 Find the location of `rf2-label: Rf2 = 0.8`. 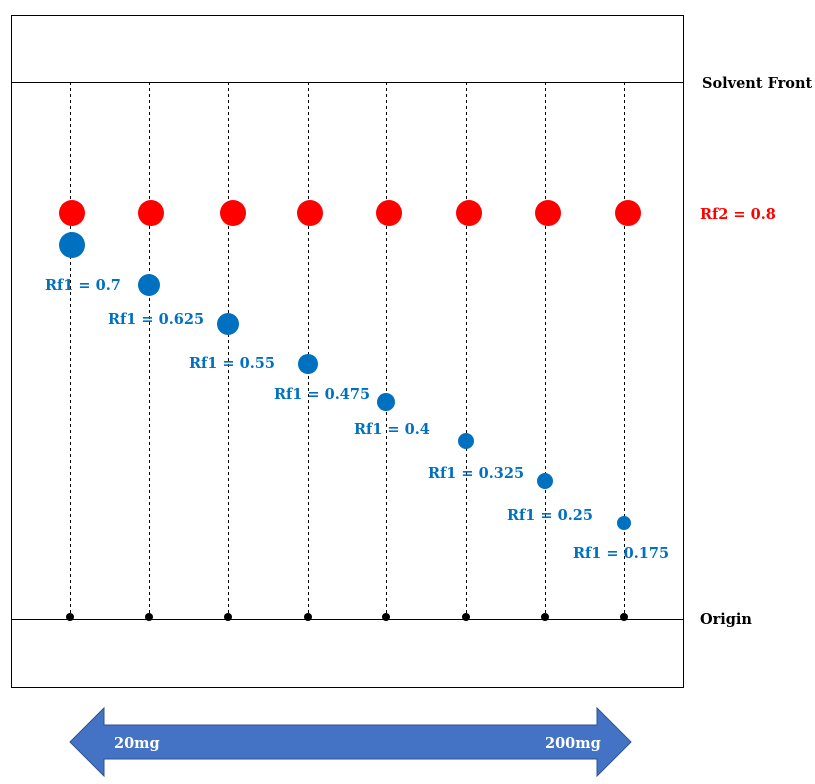

rf2-label: Rf2 = 0.8 is located at coordinates (738, 214).